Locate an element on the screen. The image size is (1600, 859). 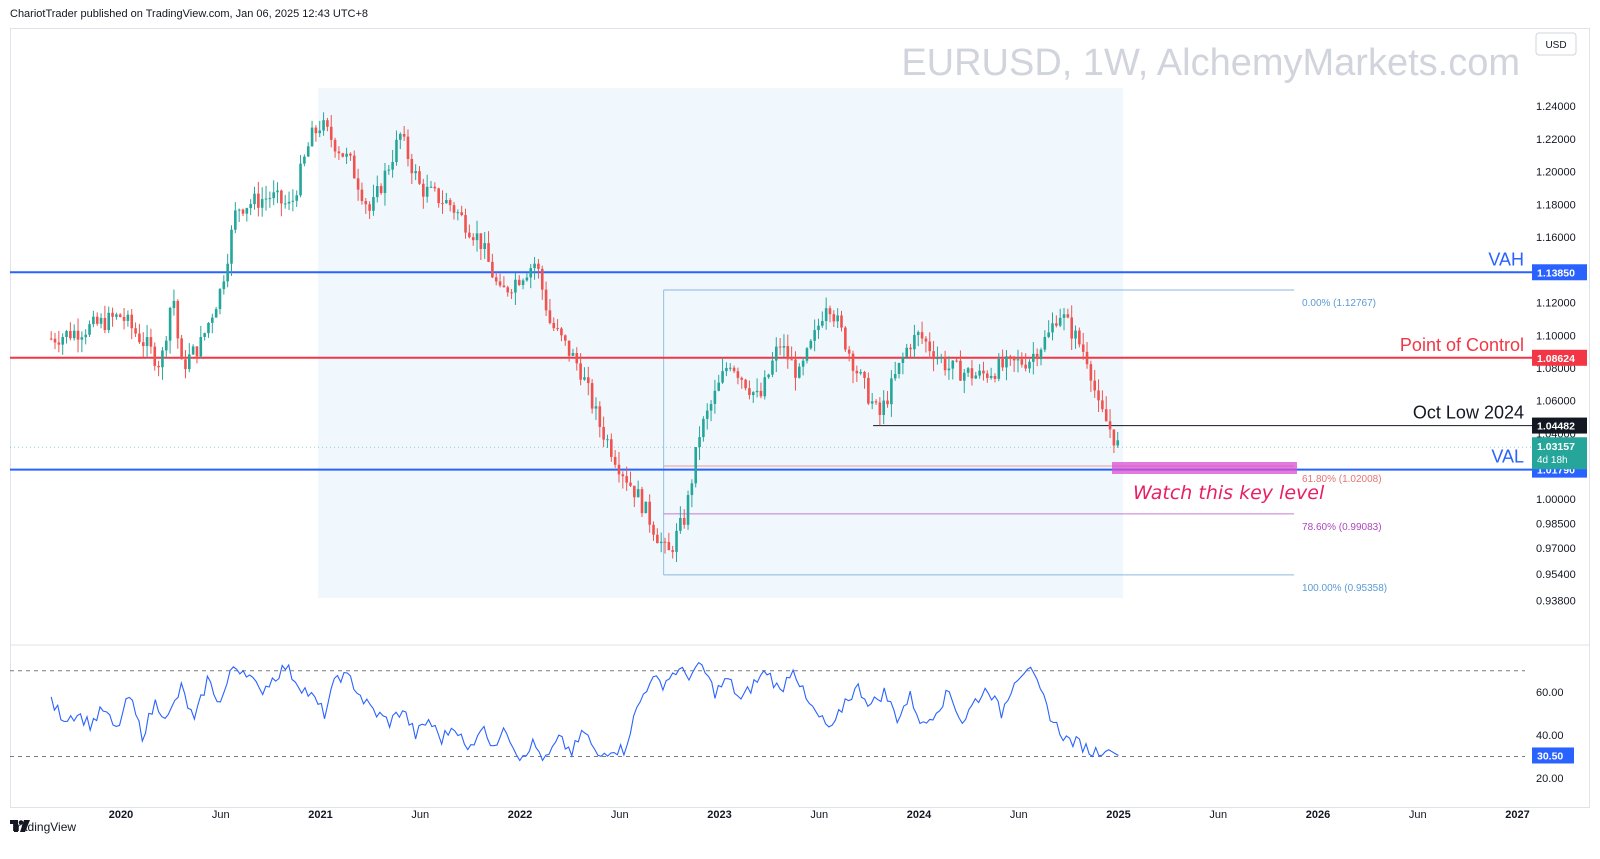
fib-level-label: 78.60% (0.99083) is located at coordinates (1342, 527).